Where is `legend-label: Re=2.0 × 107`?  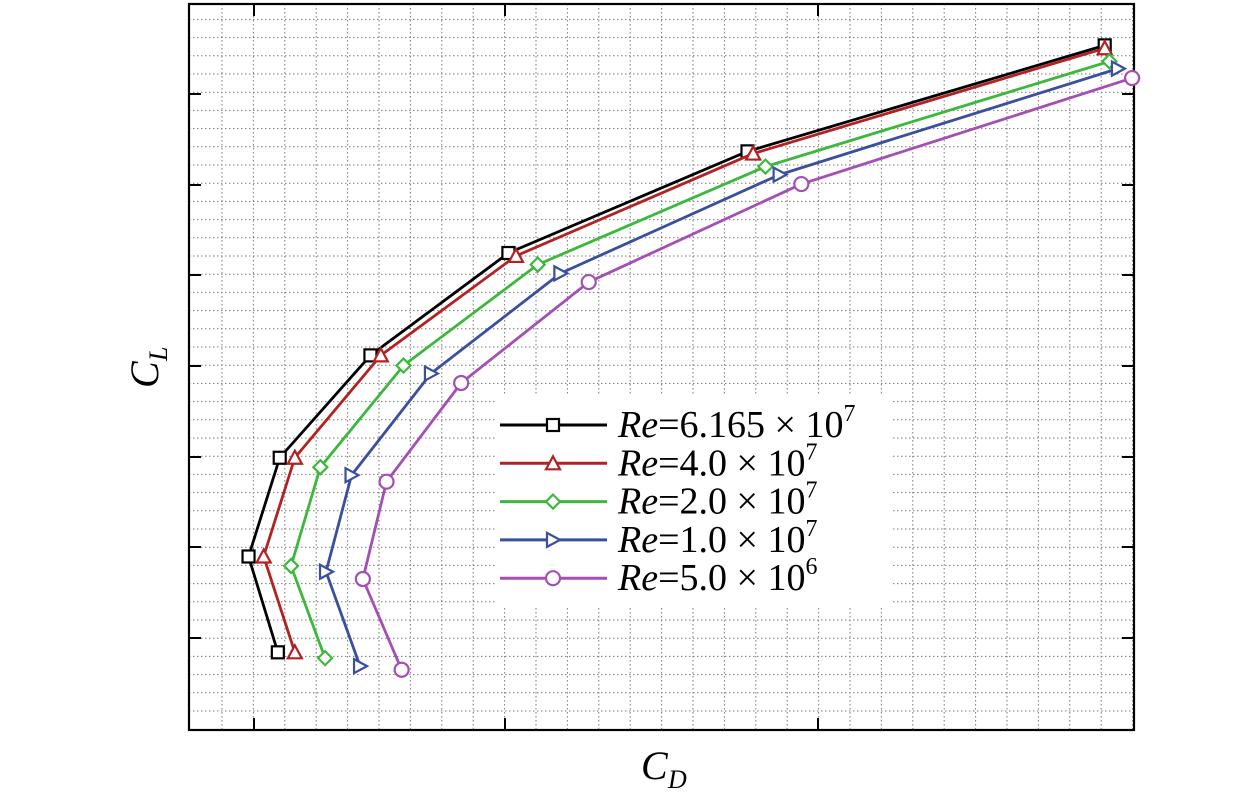 legend-label: Re=2.0 × 107 is located at coordinates (717, 500).